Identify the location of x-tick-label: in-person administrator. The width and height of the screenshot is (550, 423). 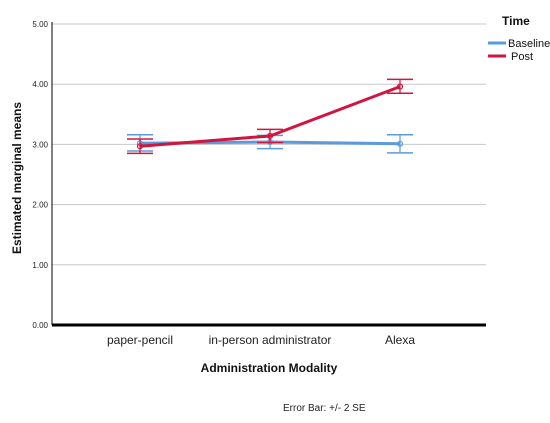
(270, 340).